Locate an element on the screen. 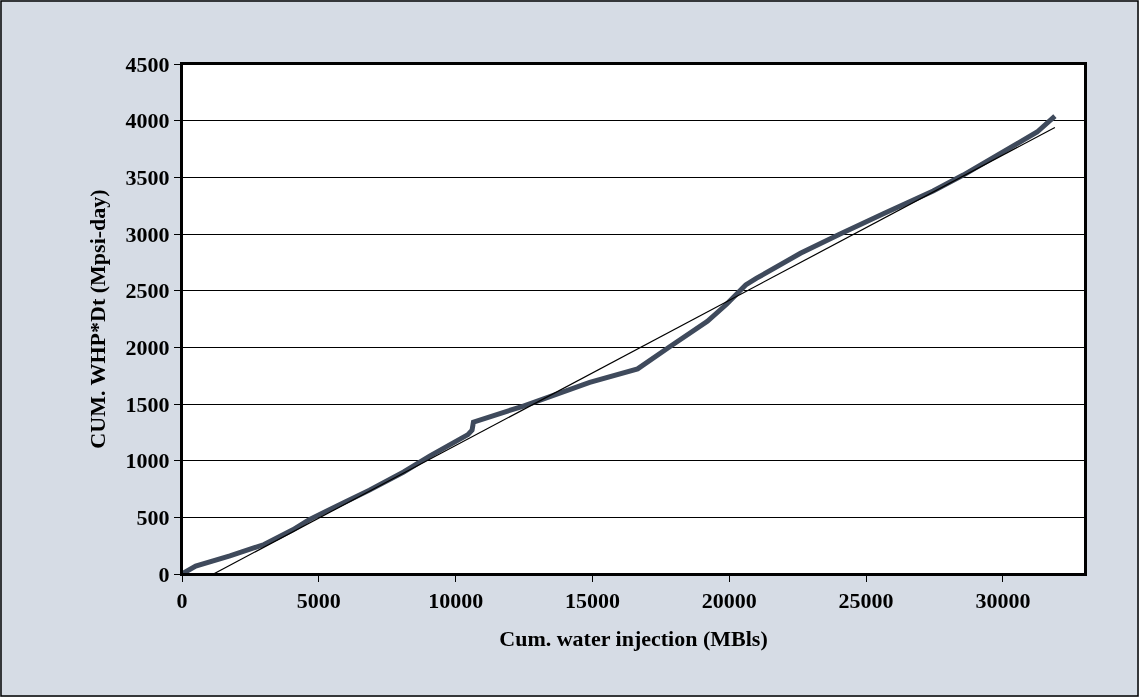 The width and height of the screenshot is (1139, 697). x-tick-label: 15000 is located at coordinates (592, 601).